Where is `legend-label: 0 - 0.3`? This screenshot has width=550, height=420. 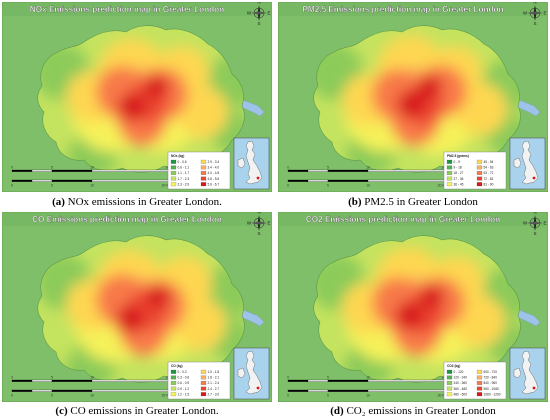
legend-label: 0 - 0.3 is located at coordinates (182, 372).